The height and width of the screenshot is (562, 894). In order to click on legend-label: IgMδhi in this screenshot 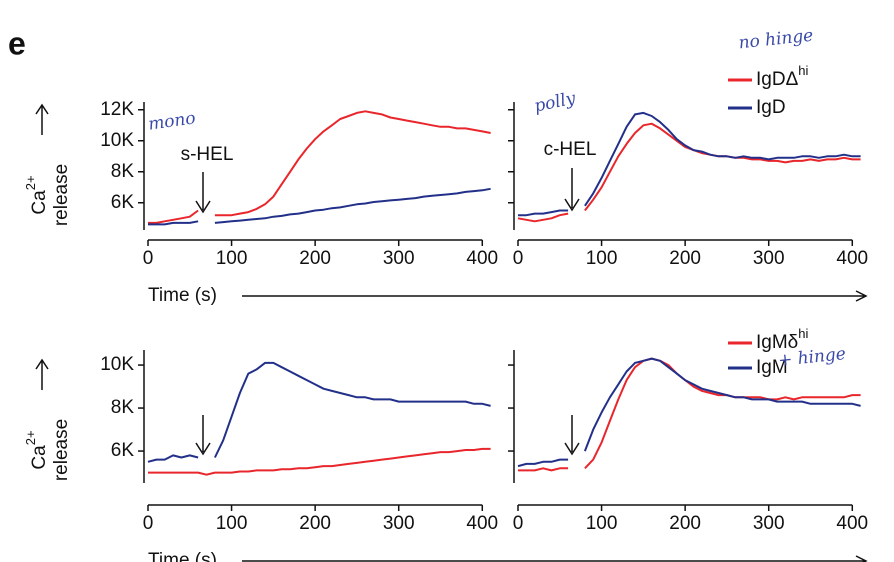, I will do `click(782, 339)`.